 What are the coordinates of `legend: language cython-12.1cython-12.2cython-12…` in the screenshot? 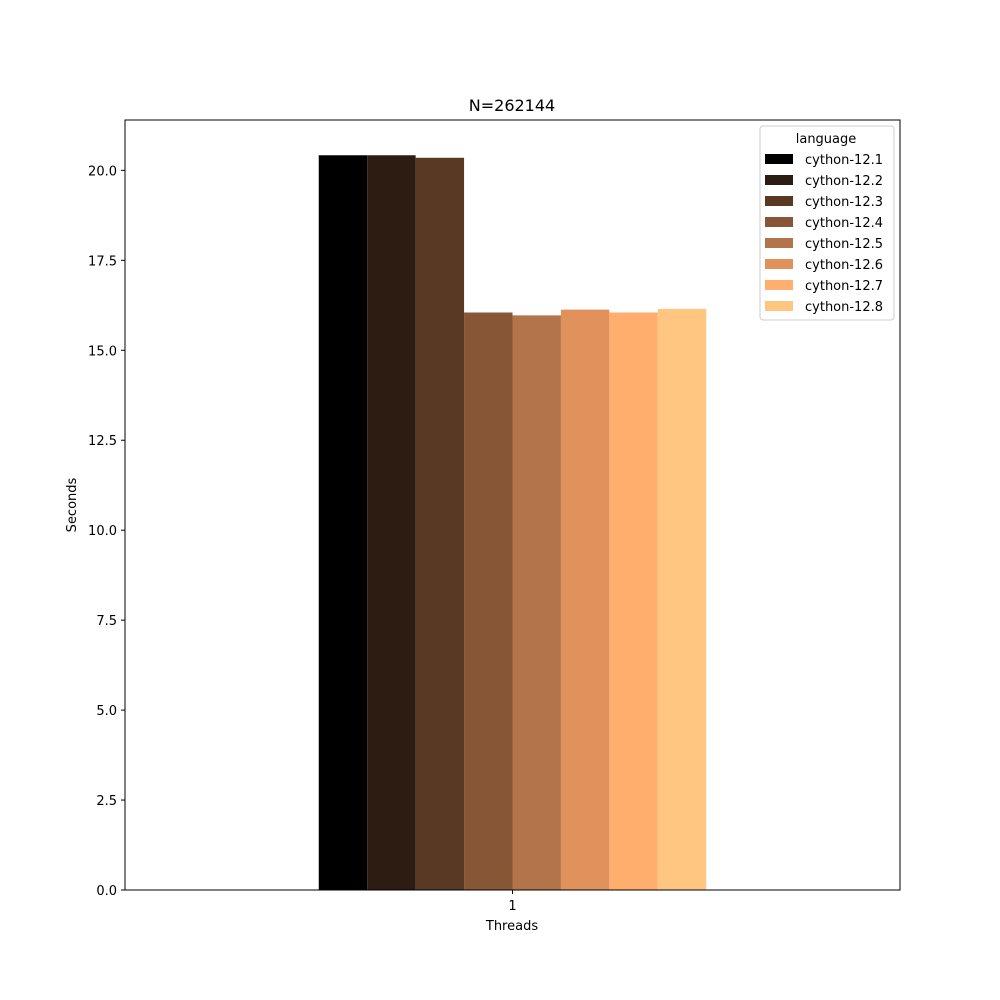 It's located at (827, 223).